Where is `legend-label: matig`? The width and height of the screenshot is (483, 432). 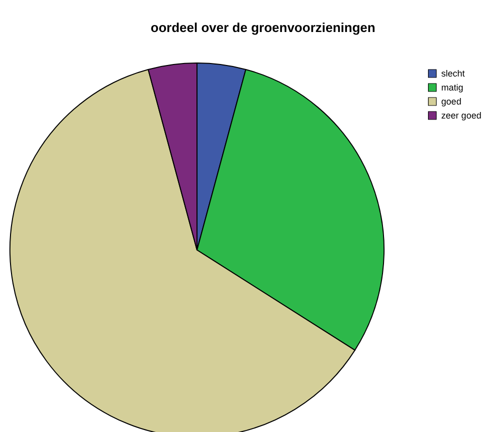
legend-label: matig is located at coordinates (452, 87).